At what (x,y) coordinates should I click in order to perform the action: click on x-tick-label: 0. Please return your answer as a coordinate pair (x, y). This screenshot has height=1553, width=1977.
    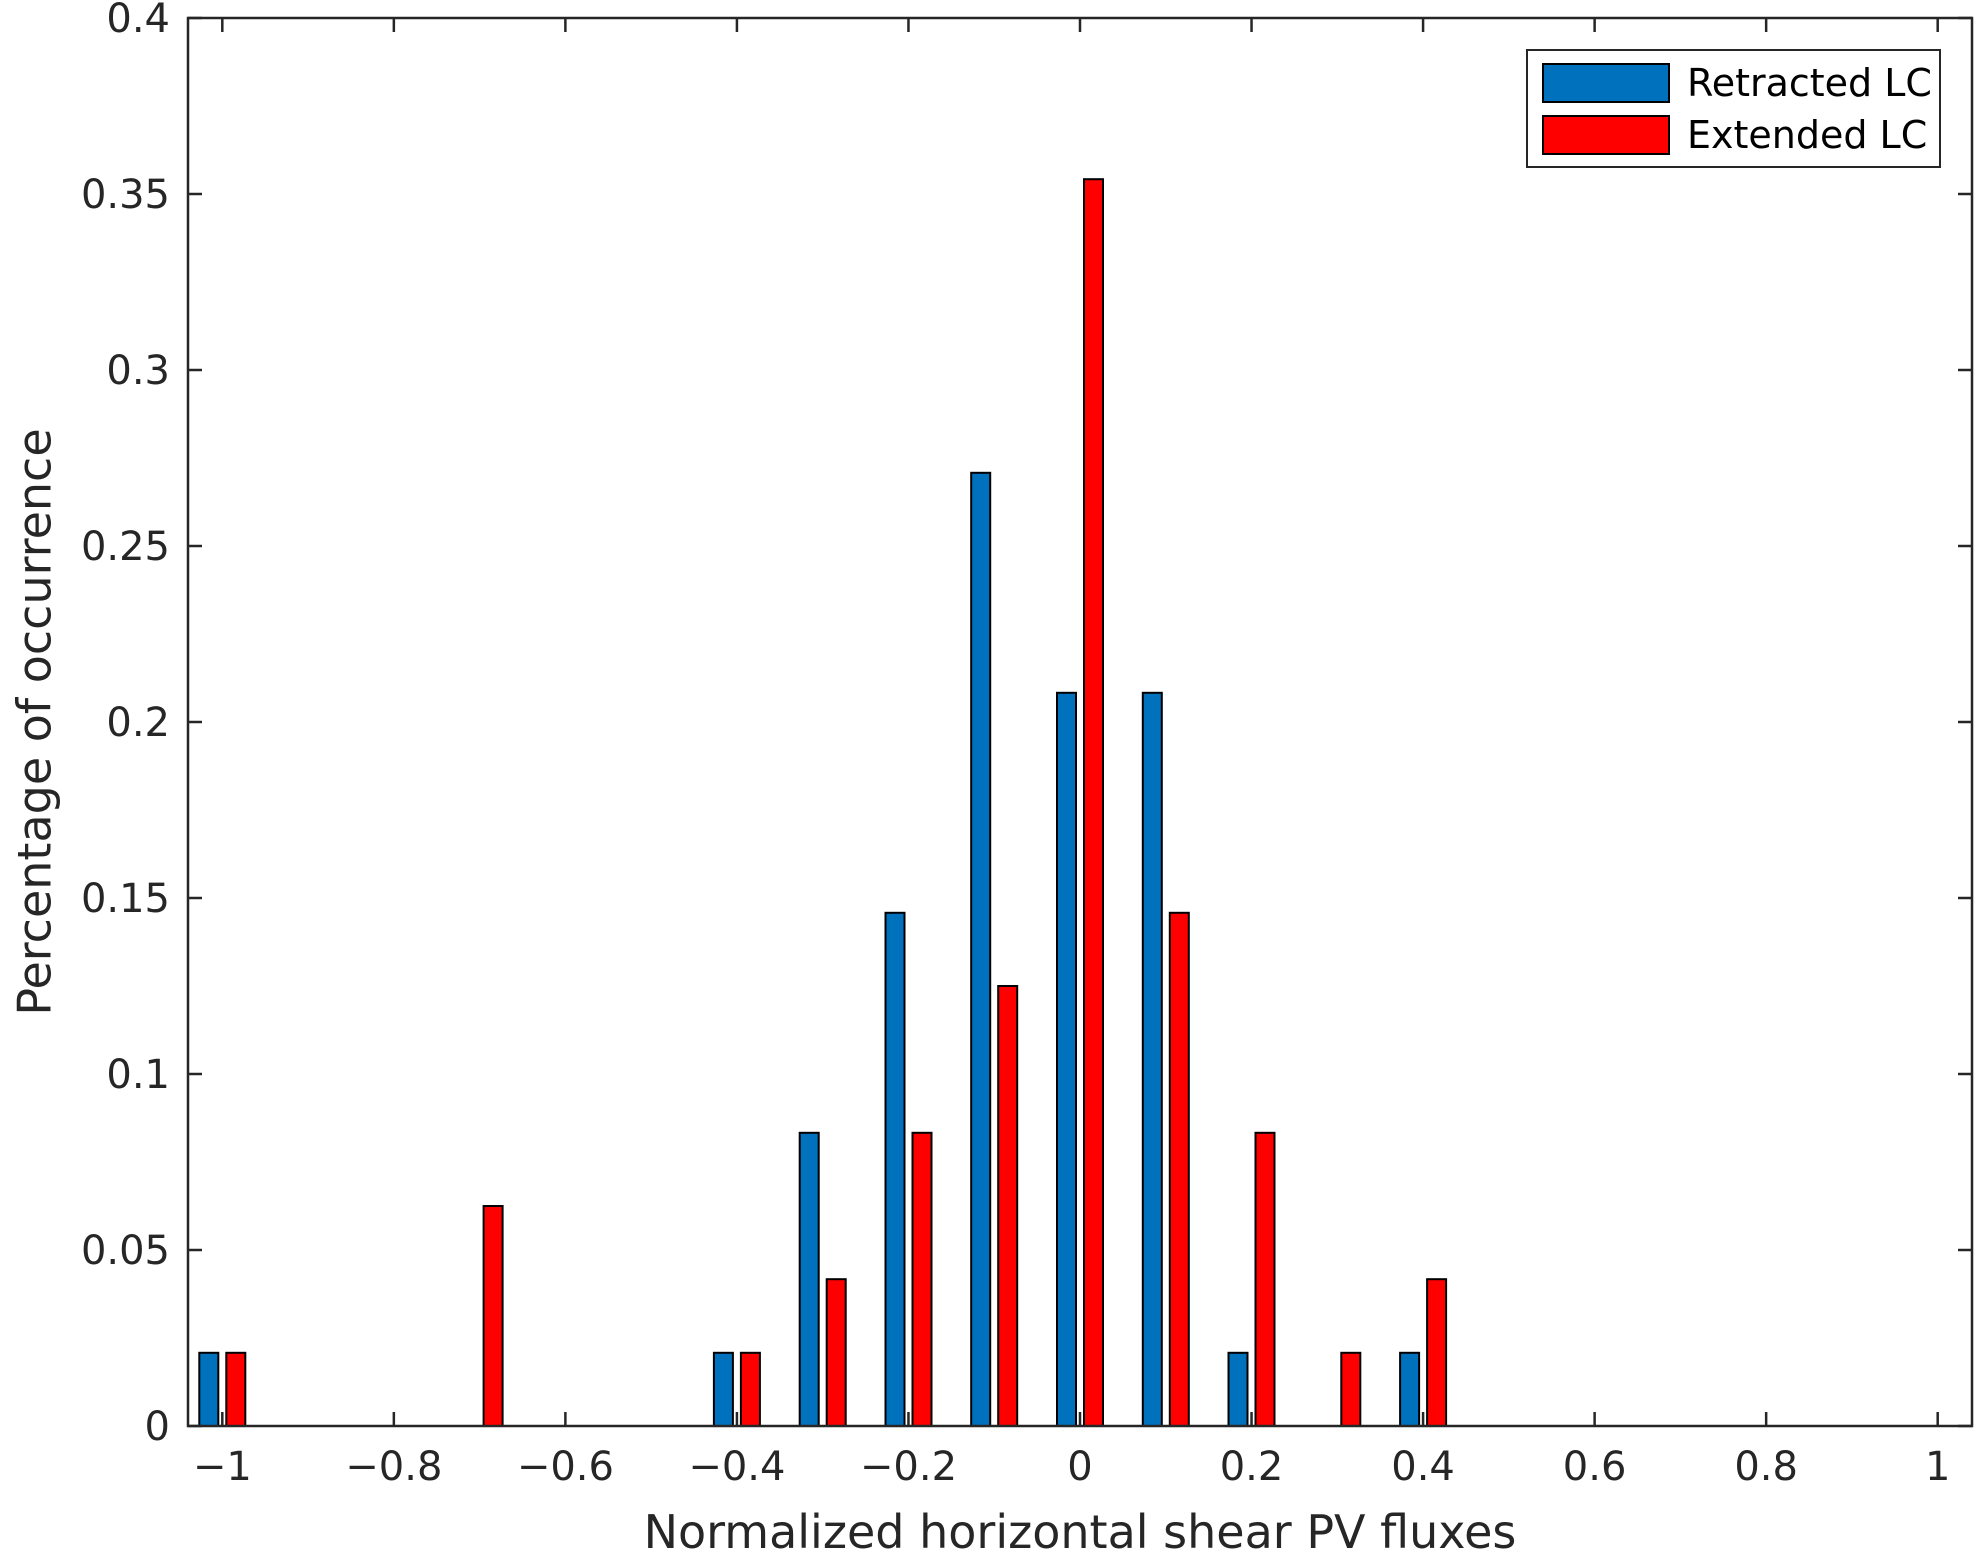
    Looking at the image, I should click on (1079, 1467).